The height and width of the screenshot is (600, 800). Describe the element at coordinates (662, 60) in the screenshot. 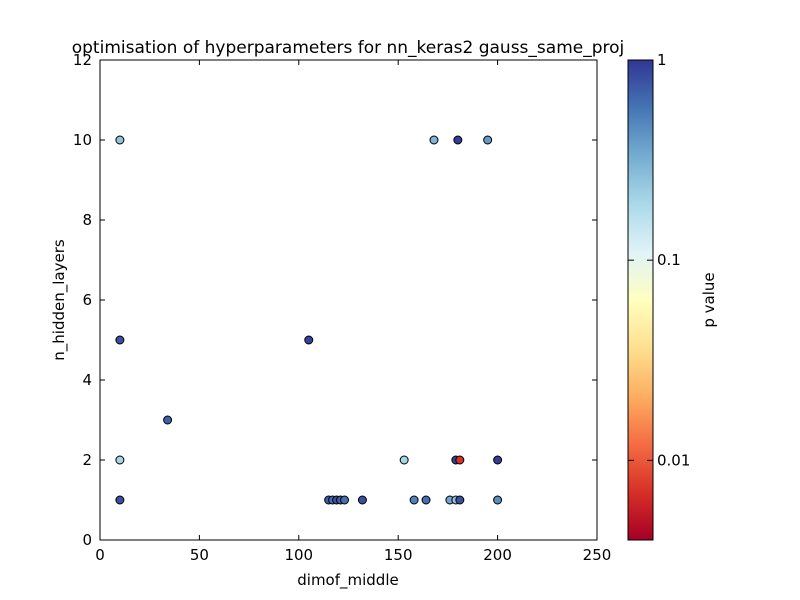

I see `colorbar-tick-label: 1` at that location.